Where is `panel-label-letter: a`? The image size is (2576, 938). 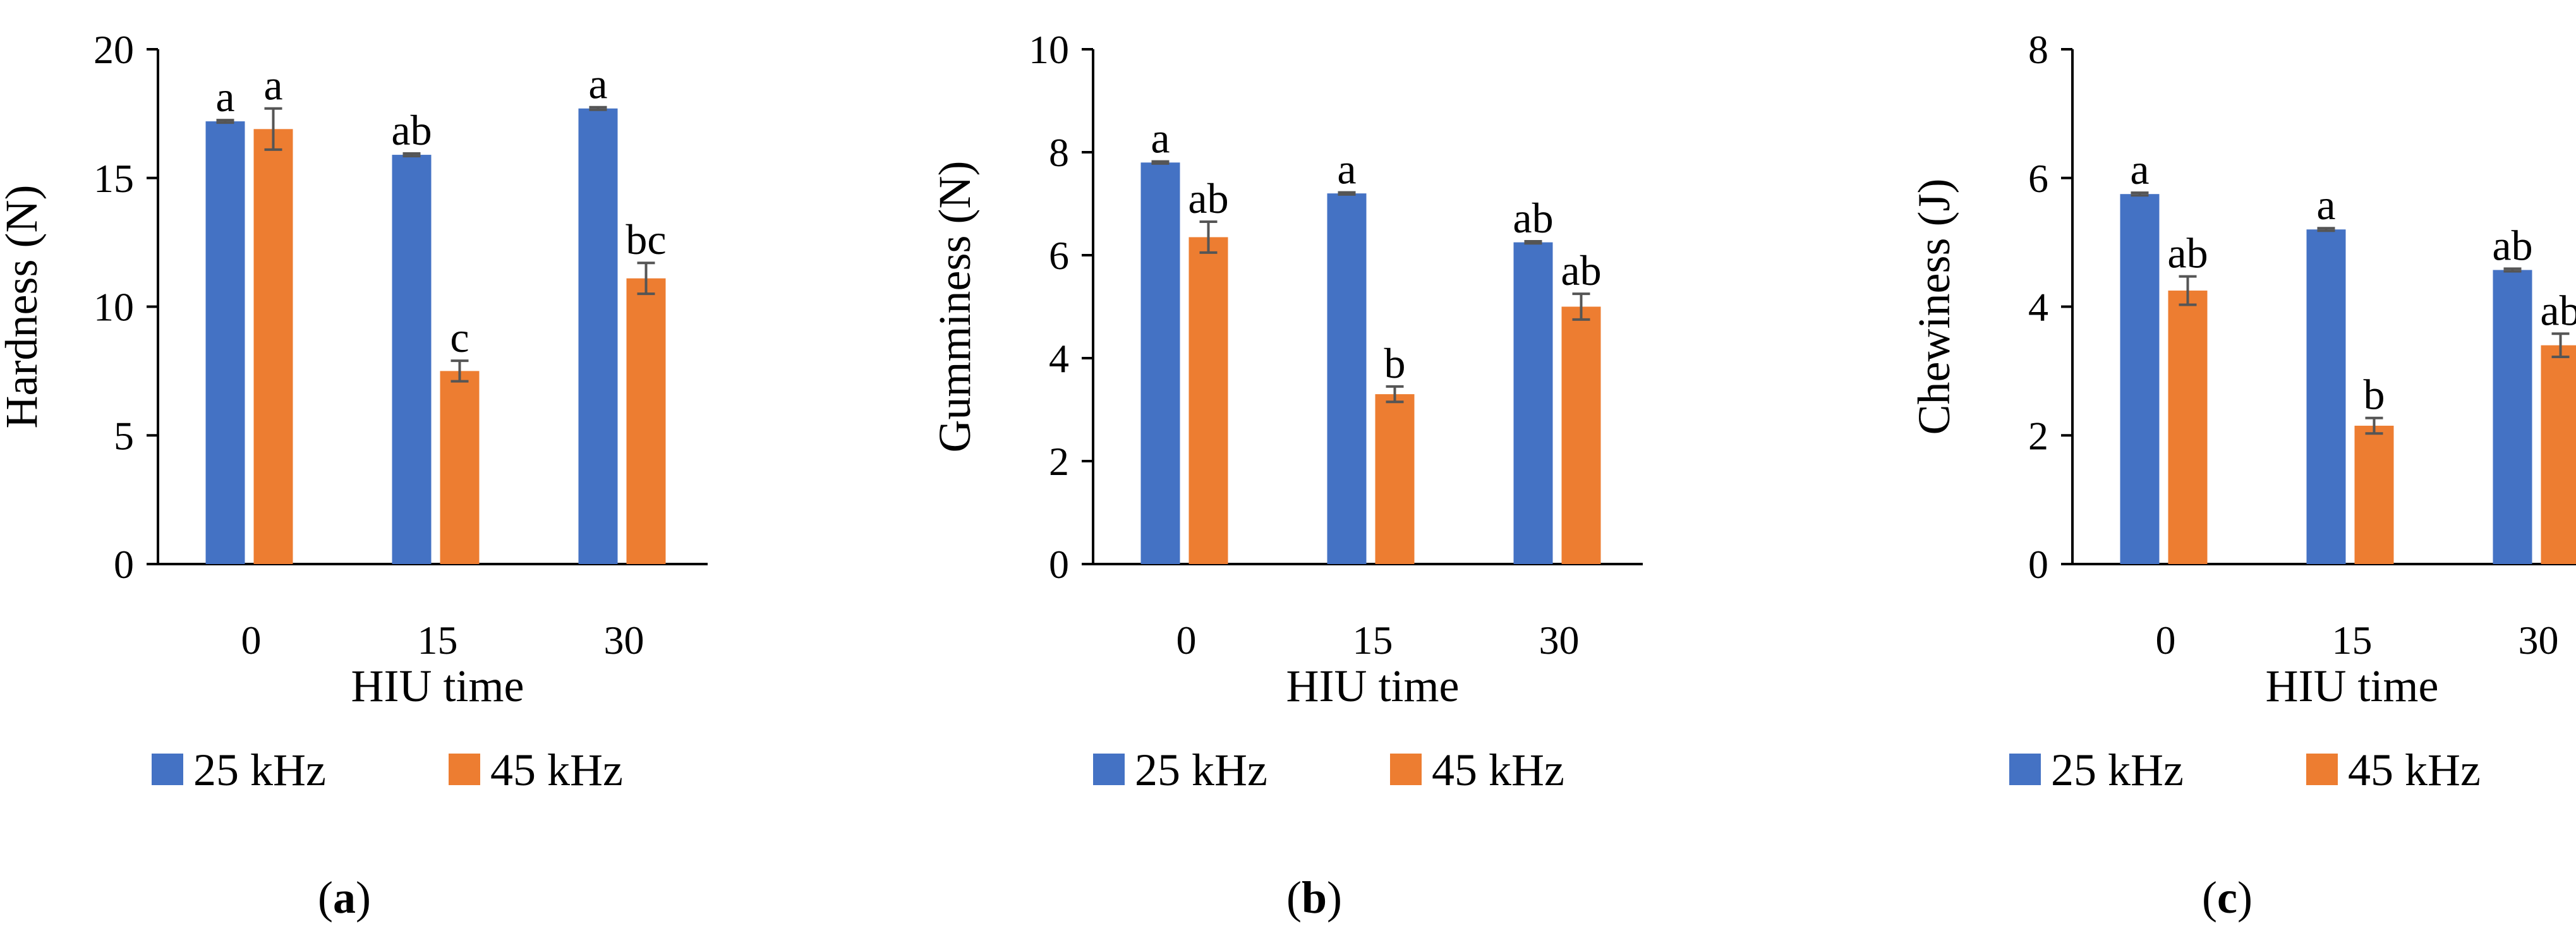 panel-label-letter: a is located at coordinates (344, 898).